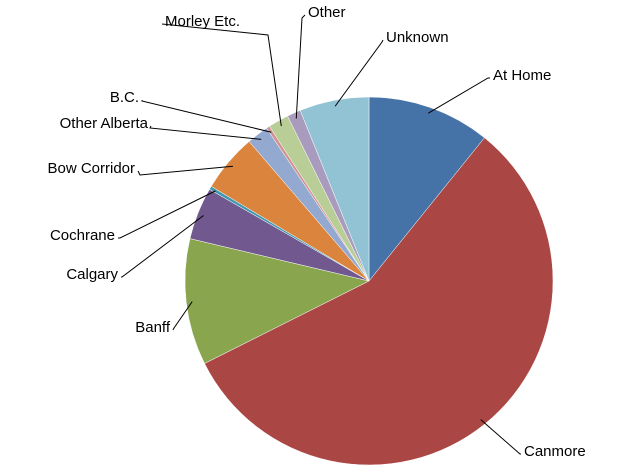 This screenshot has width=618, height=471. Describe the element at coordinates (417, 37) in the screenshot. I see `slice-label: Unknown` at that location.